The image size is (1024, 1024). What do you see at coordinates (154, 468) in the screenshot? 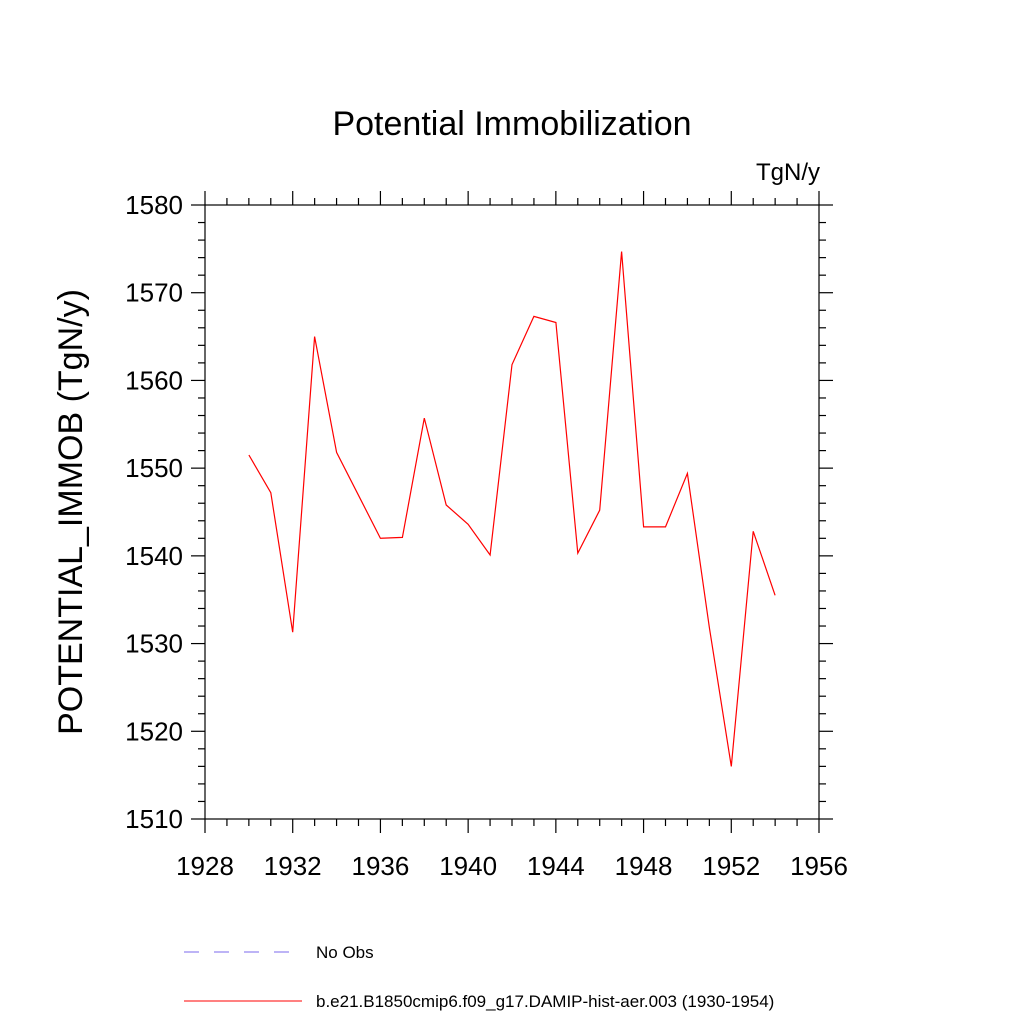
I see `y-tick-label: 1550` at bounding box center [154, 468].